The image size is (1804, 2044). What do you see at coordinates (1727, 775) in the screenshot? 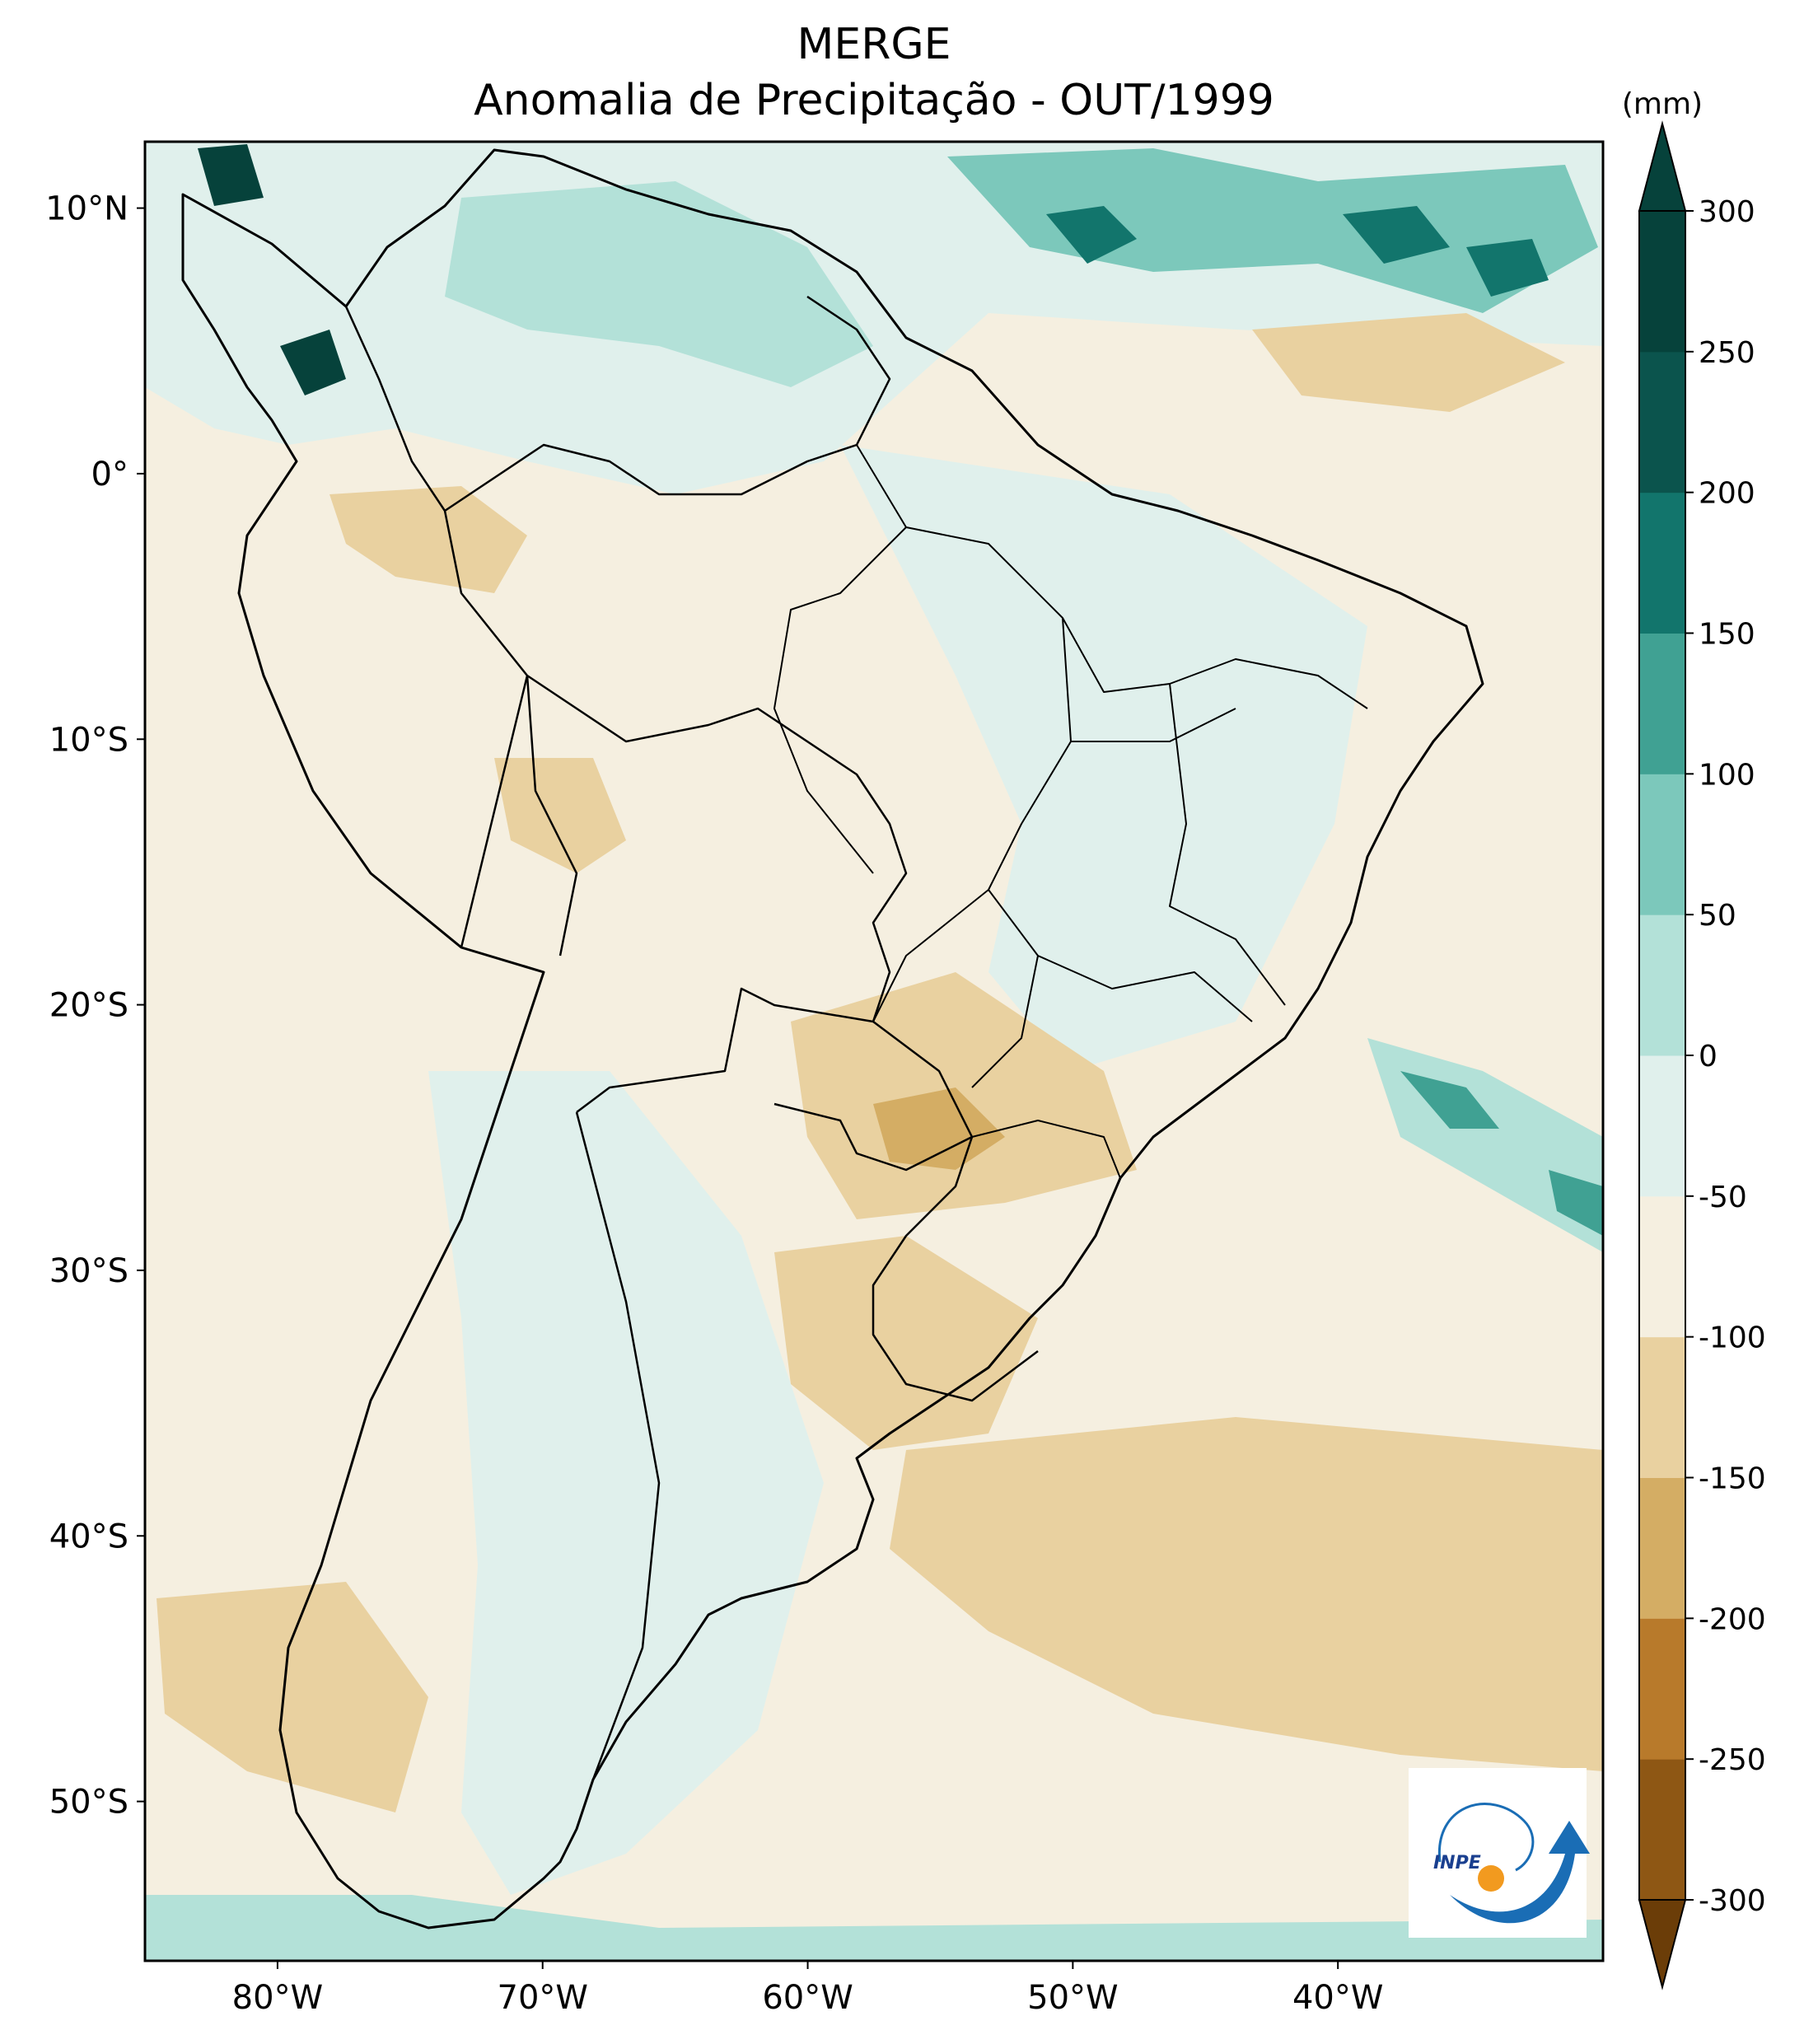
I see `colorbar-tick-label: 100` at bounding box center [1727, 775].